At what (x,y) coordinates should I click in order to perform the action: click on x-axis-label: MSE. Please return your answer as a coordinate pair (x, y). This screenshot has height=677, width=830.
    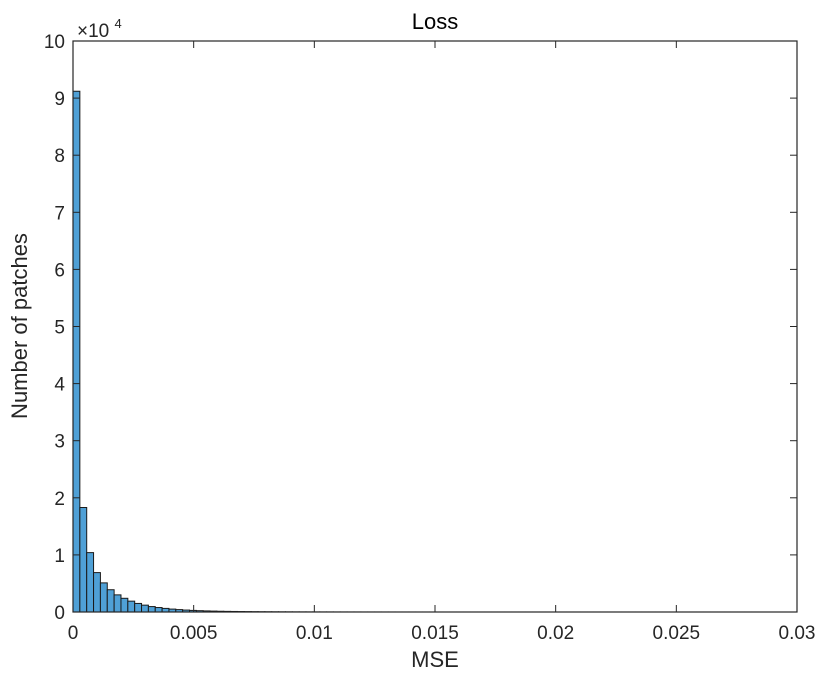
    Looking at the image, I should click on (435, 659).